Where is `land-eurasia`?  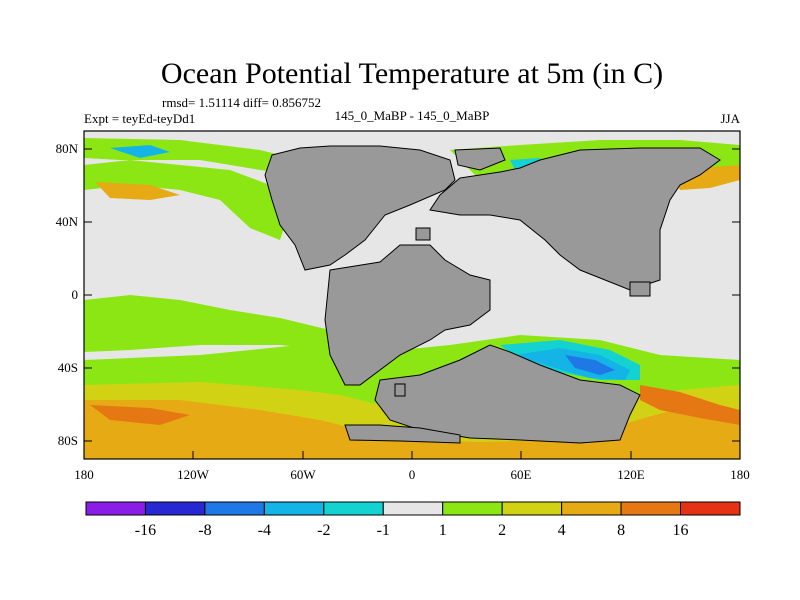
land-eurasia is located at coordinates (575, 219).